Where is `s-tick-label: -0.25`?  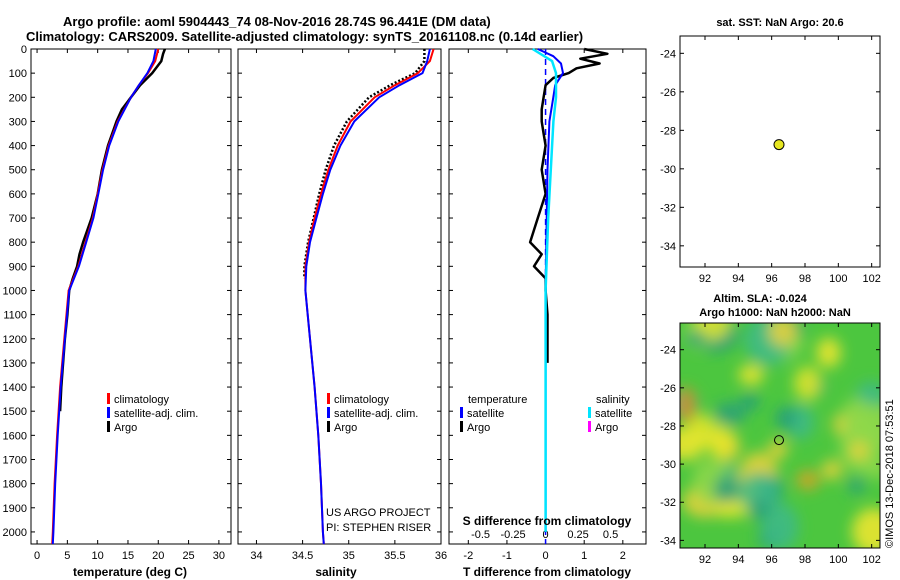 s-tick-label: -0.25 is located at coordinates (513, 535).